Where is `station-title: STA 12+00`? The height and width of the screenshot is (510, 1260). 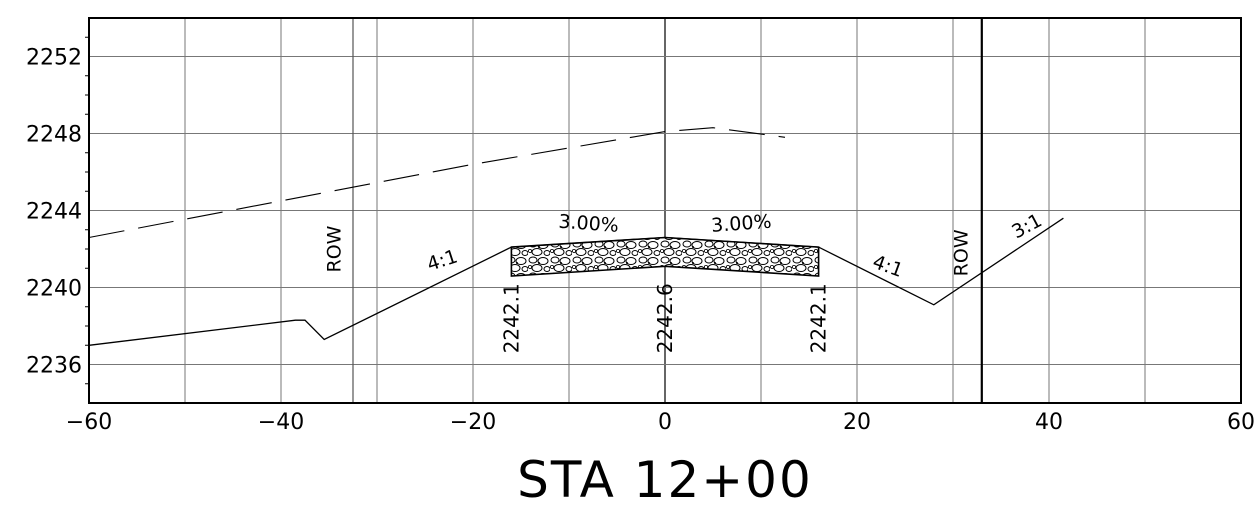 station-title: STA 12+00 is located at coordinates (665, 480).